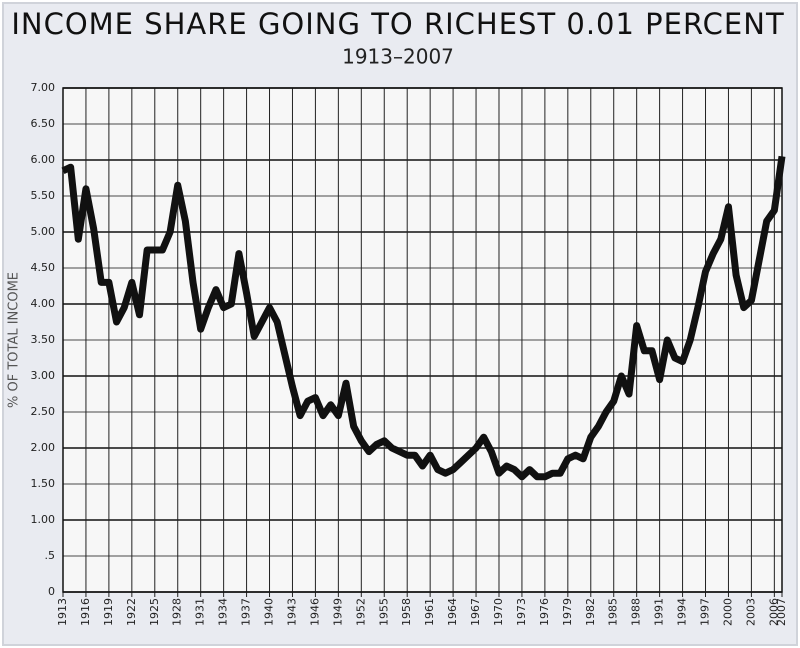  What do you see at coordinates (291, 612) in the screenshot?
I see `x-tick-label: 1943` at bounding box center [291, 612].